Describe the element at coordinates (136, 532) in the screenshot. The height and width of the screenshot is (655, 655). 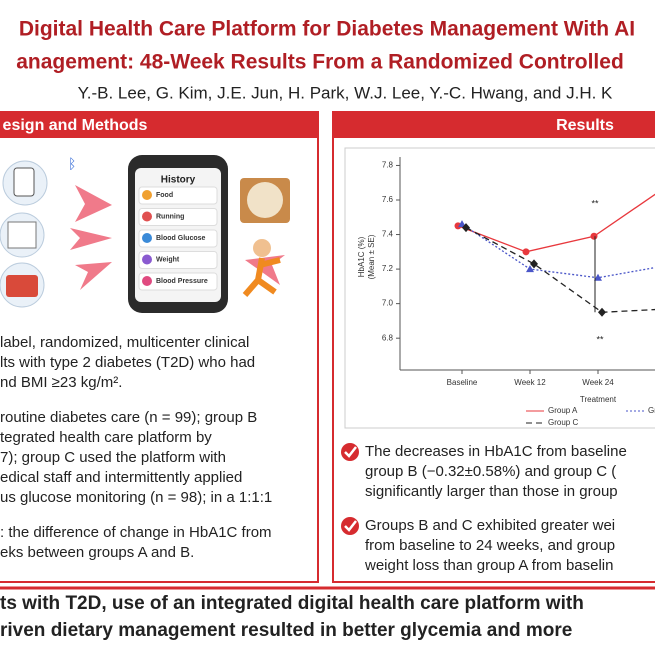
I see `methods-text: : the difference of change in HbA1C from` at that location.